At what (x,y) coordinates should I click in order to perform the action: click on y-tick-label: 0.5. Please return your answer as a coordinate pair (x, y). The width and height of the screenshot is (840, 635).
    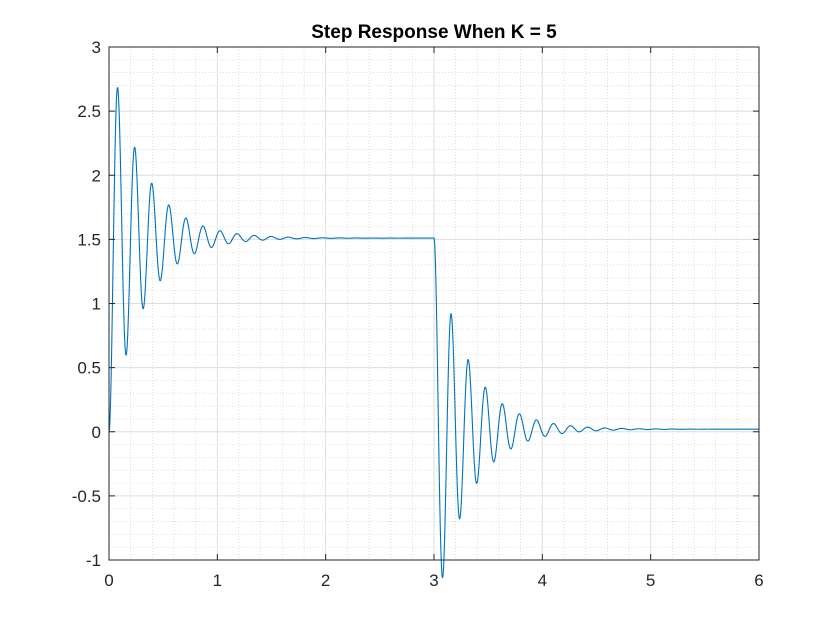
    Looking at the image, I should click on (89, 368).